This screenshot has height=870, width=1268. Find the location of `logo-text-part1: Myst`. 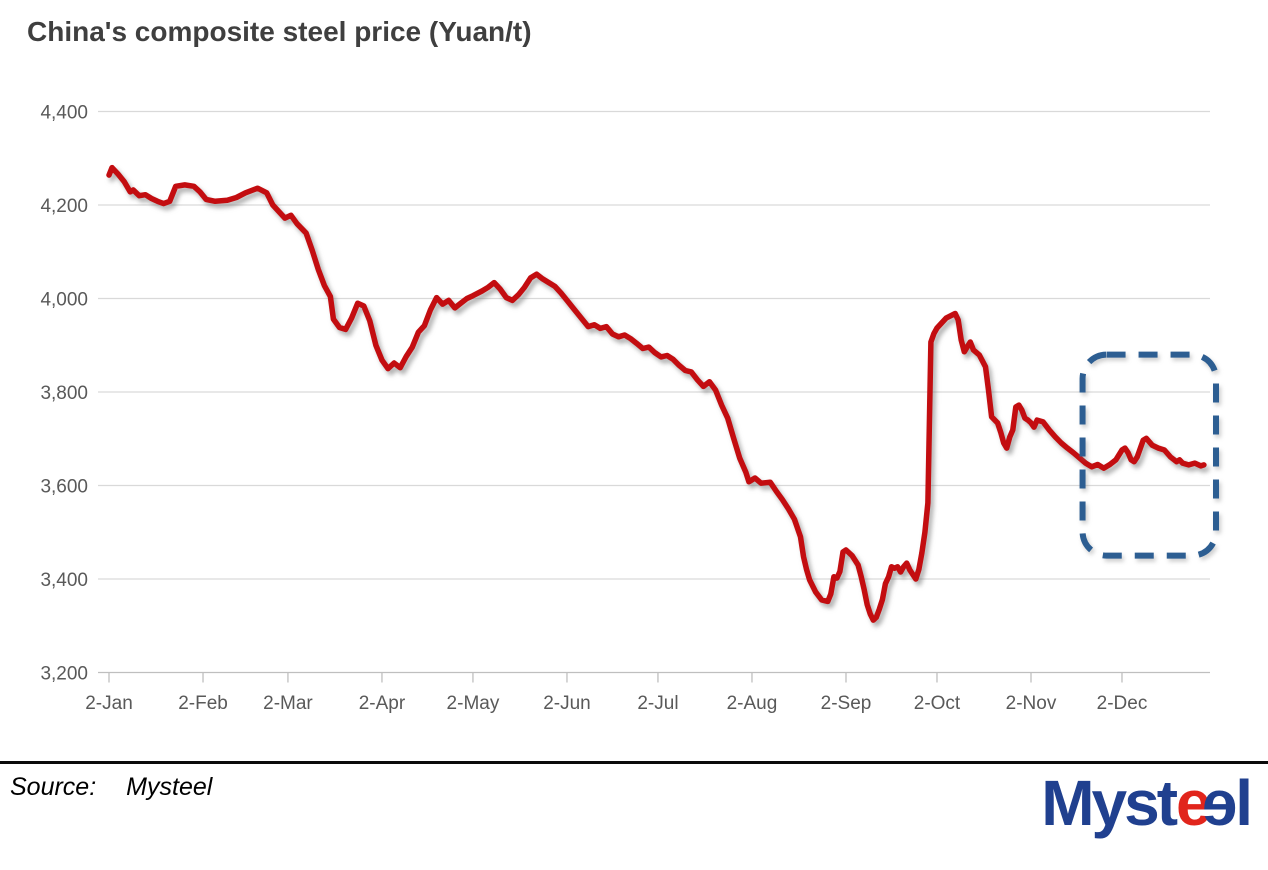

logo-text-part1: Myst is located at coordinates (1109, 803).